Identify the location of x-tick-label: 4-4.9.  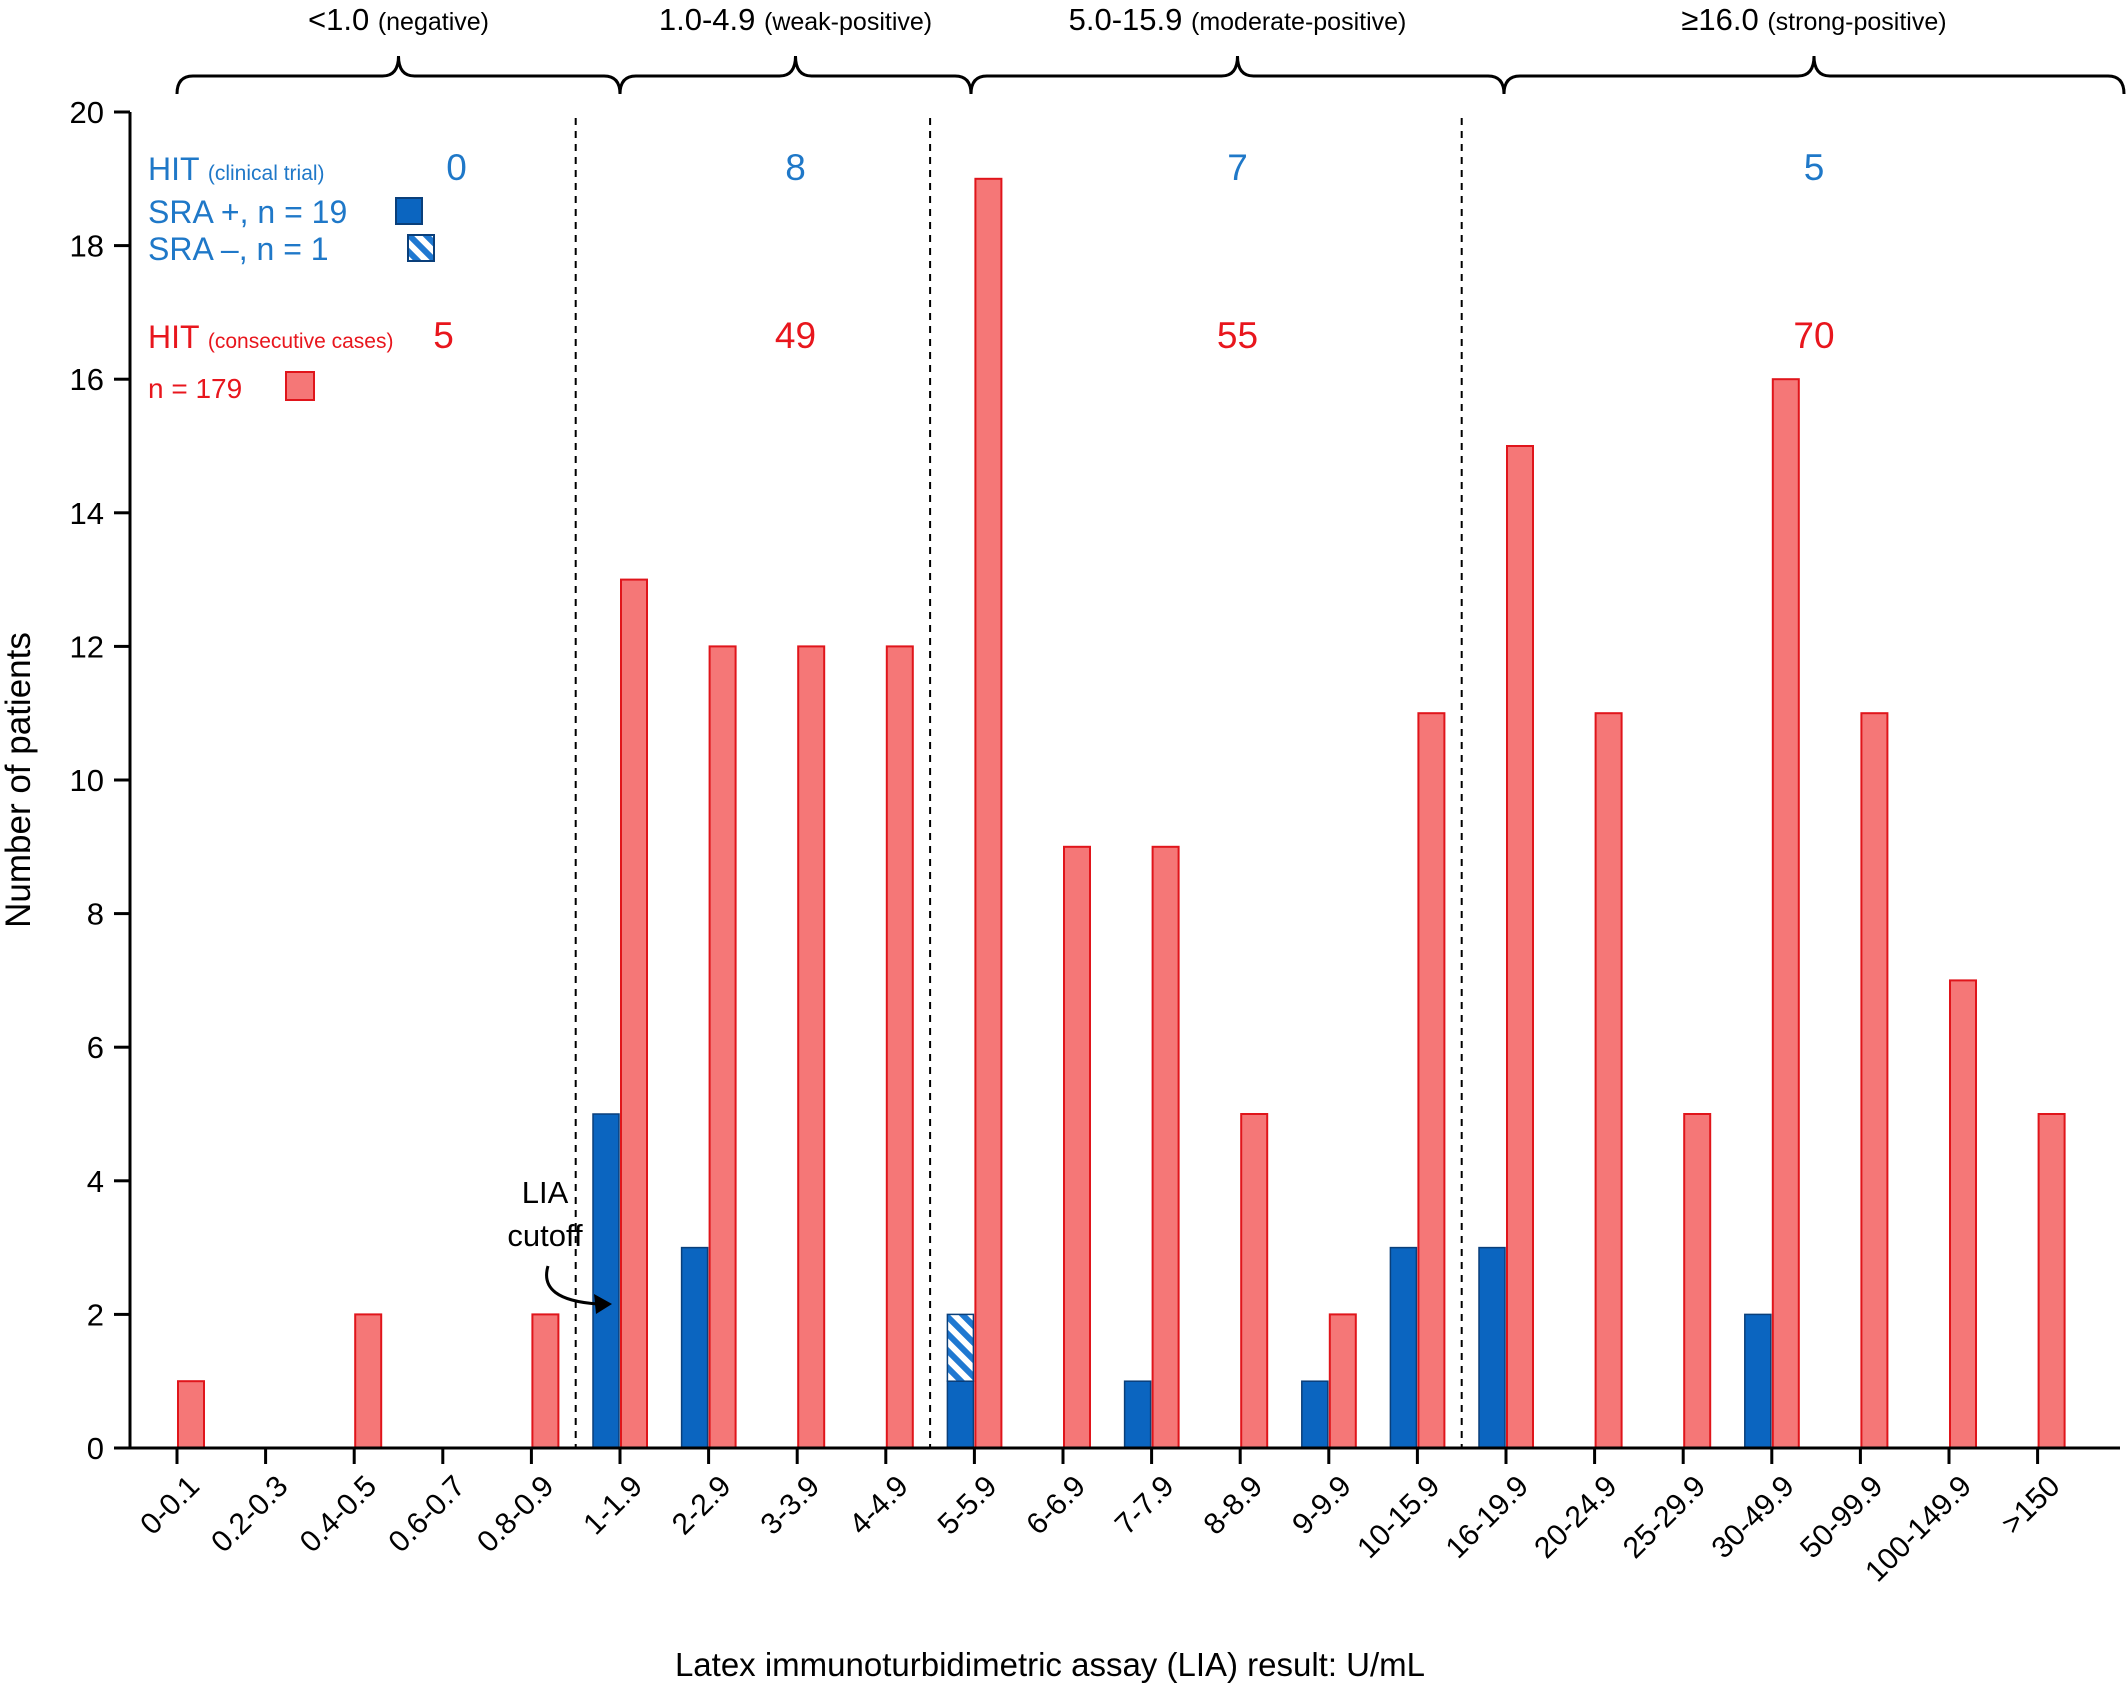
(879, 1506).